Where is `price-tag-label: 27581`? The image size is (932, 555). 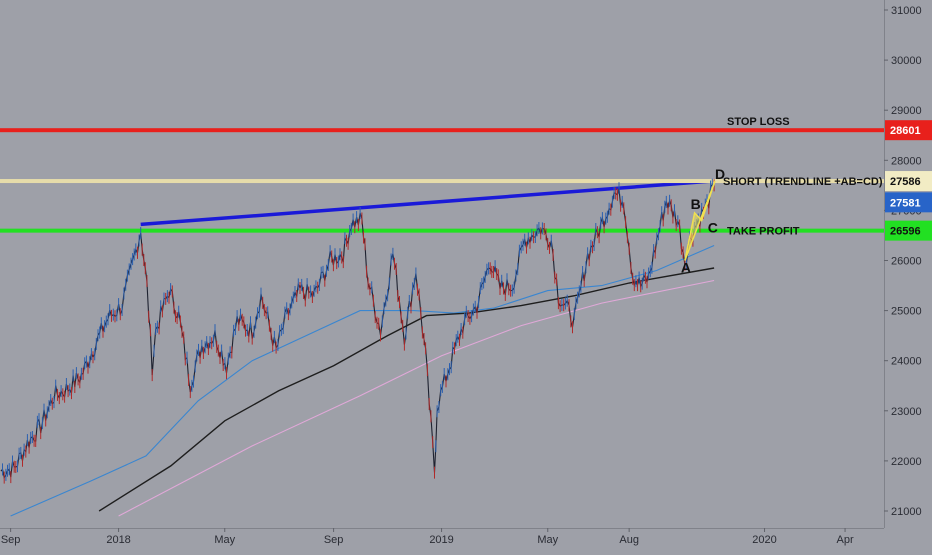 price-tag-label: 27581 is located at coordinates (905, 203).